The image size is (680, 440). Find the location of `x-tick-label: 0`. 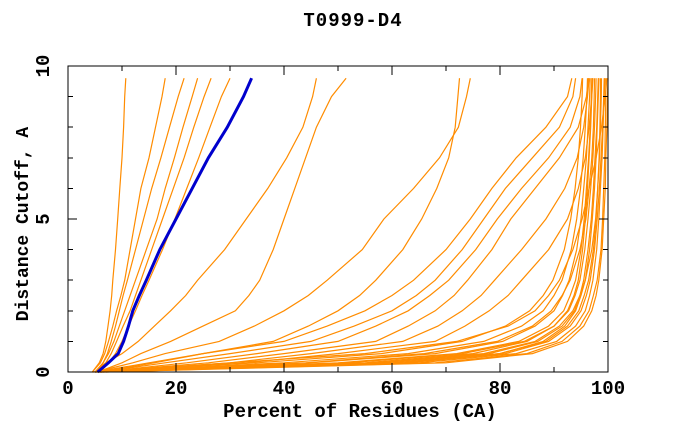

x-tick-label: 0 is located at coordinates (67, 389).